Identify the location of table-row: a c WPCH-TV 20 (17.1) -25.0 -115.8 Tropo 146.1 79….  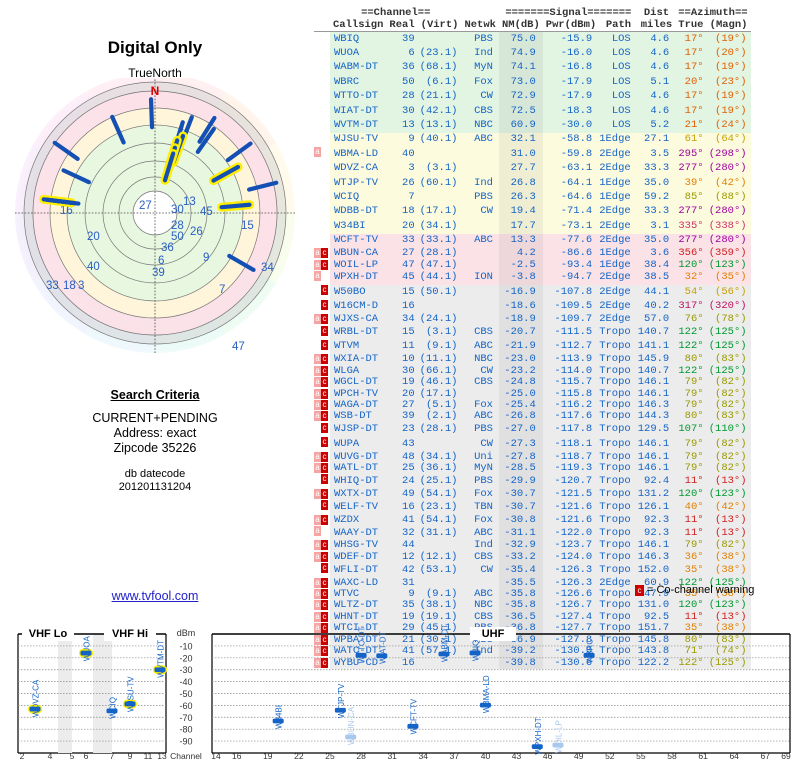
(532, 394).